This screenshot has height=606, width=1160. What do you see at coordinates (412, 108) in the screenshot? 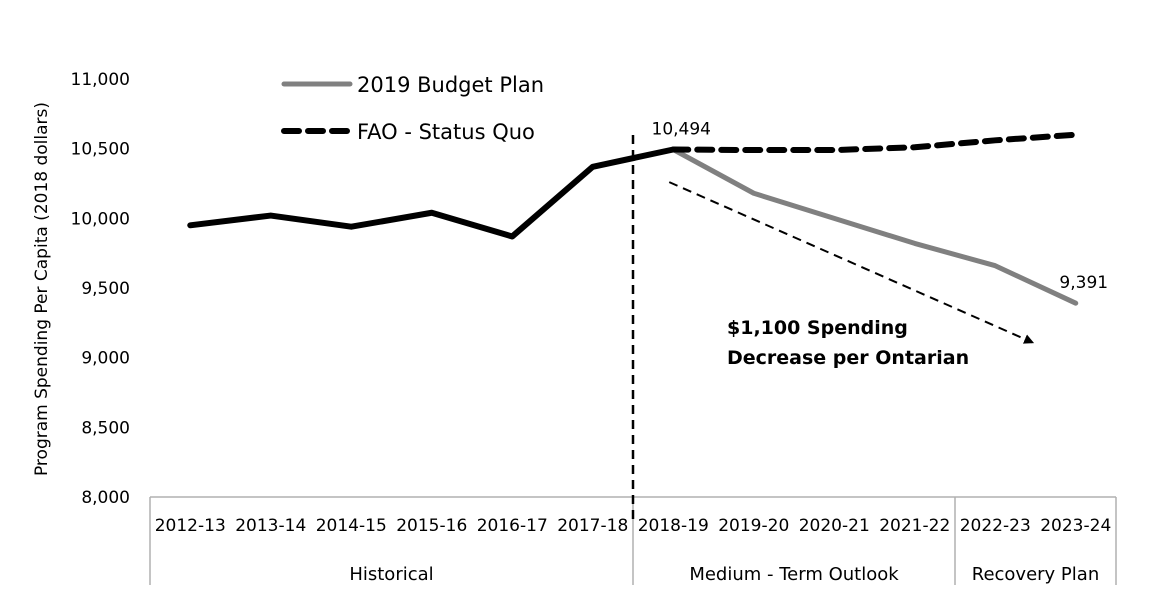
I see `legend: 2019 Budget Plan FAO - Status Quo` at bounding box center [412, 108].